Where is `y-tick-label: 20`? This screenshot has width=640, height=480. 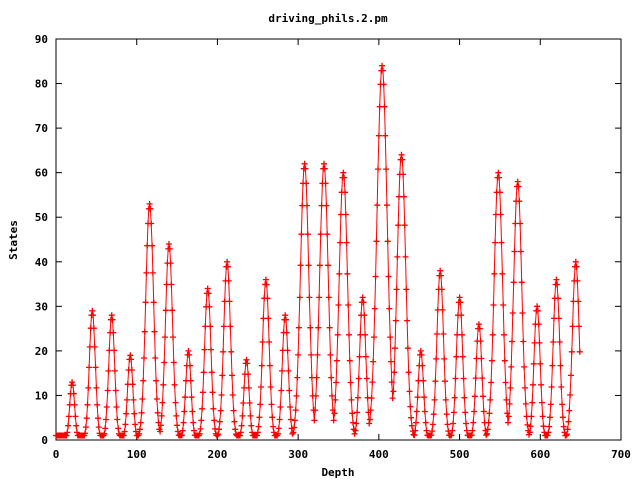
y-tick-label: 20 is located at coordinates (41, 351).